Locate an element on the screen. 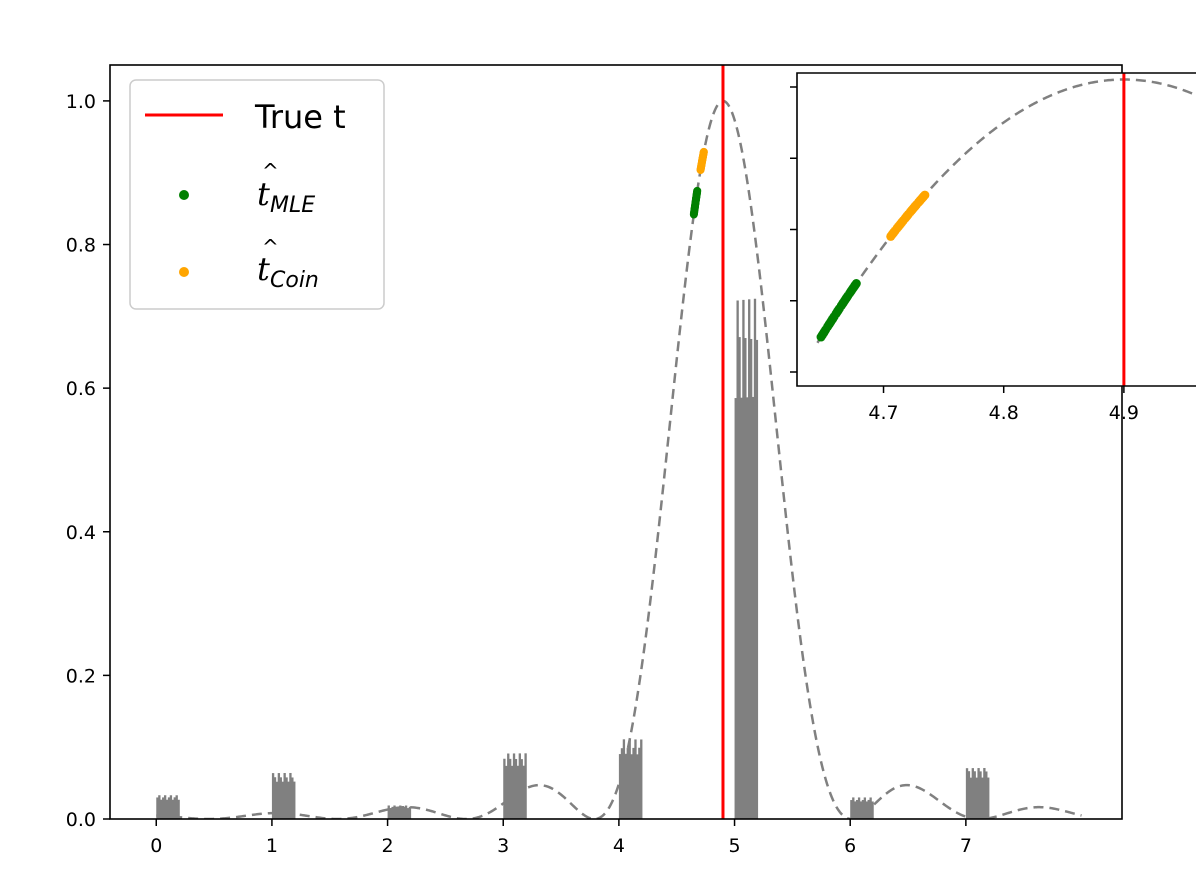 The width and height of the screenshot is (1196, 869). inset-x-tick-label: 4.9 is located at coordinates (1124, 413).